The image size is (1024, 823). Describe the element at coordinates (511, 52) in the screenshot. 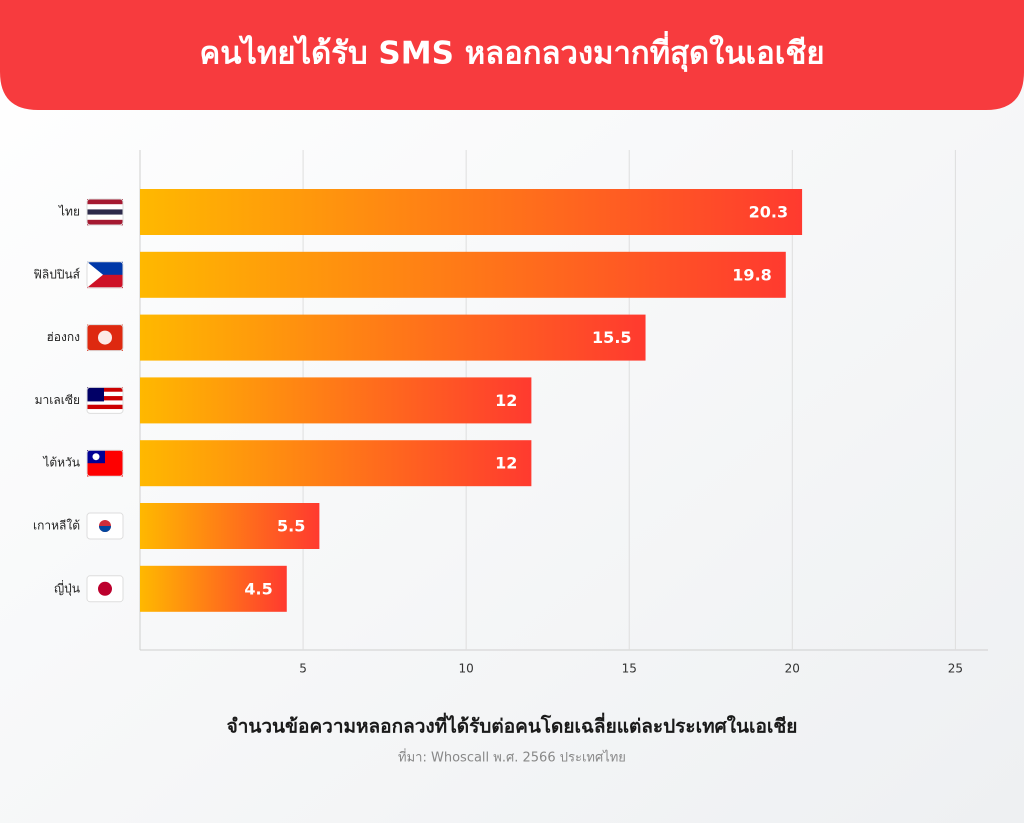

I see `chart-title: คนไทยได้รับ SMS หลอกลวงมากที่สุดในเอเชีย` at that location.